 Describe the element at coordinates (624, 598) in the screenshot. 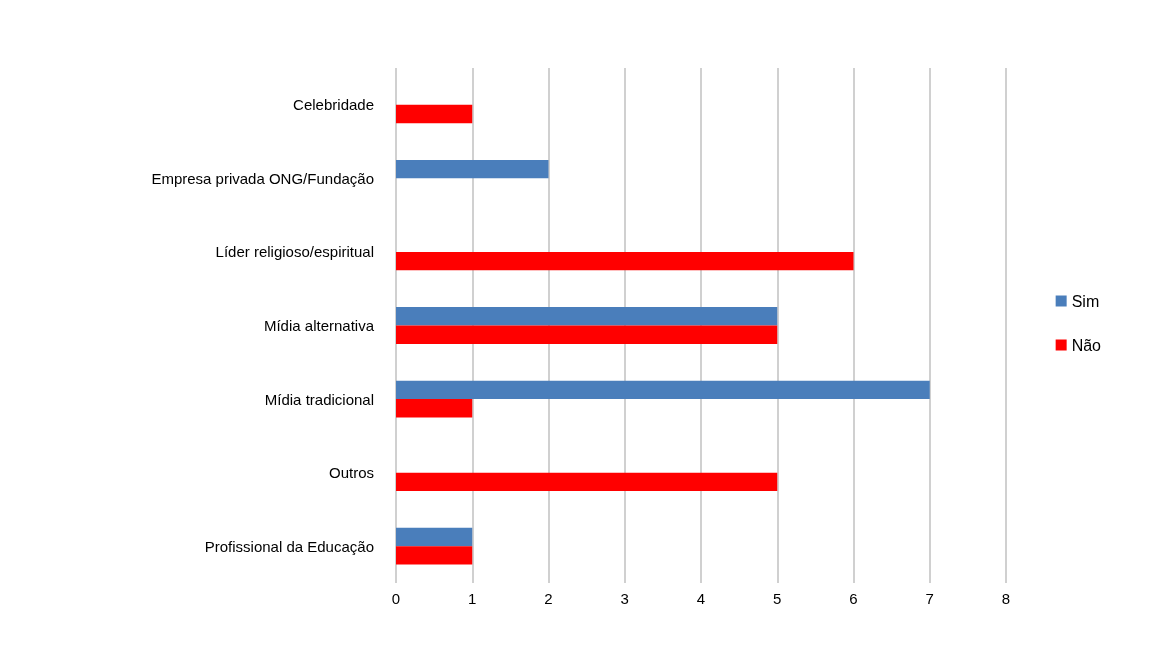

I see `x-tick-label: 3` at that location.